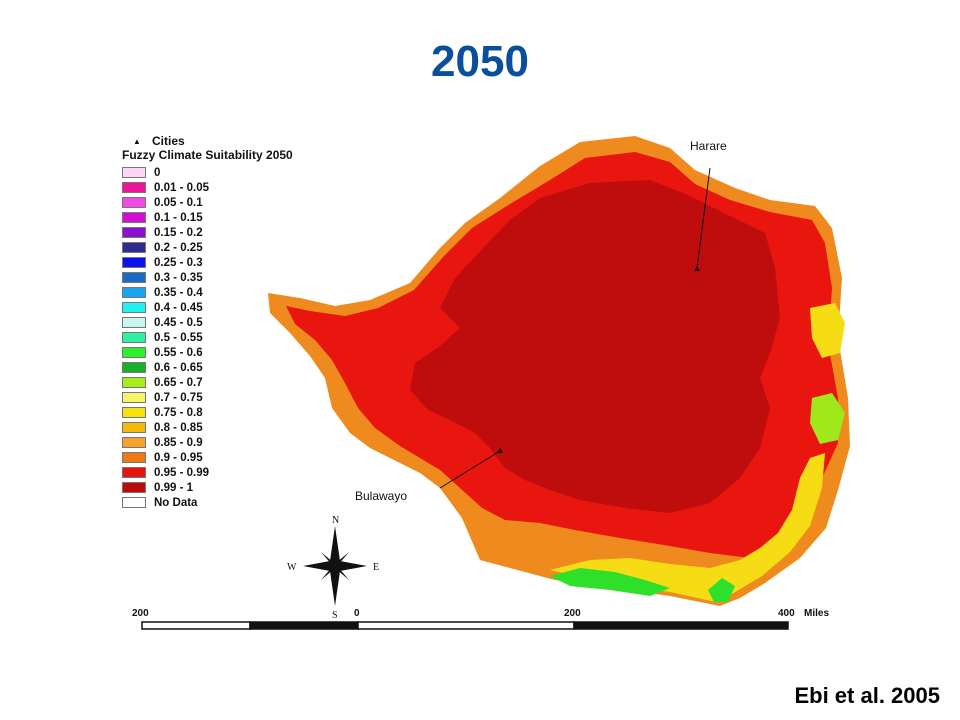 The height and width of the screenshot is (720, 960). What do you see at coordinates (237, 487) in the screenshot?
I see `legend-class-row: 0.99 - 1` at bounding box center [237, 487].